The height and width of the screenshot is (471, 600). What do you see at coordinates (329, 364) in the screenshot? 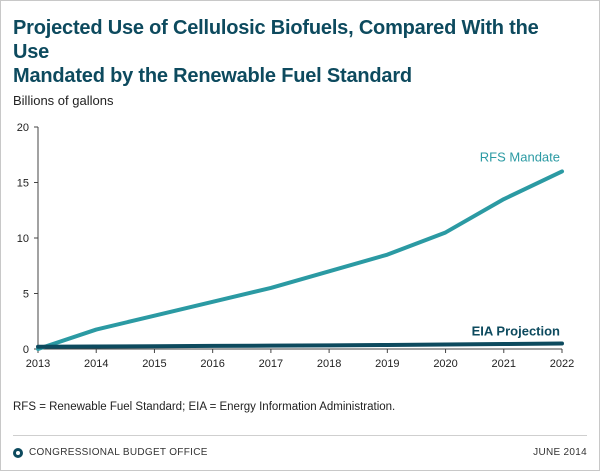
I see `x-tick-label: 2018` at bounding box center [329, 364].